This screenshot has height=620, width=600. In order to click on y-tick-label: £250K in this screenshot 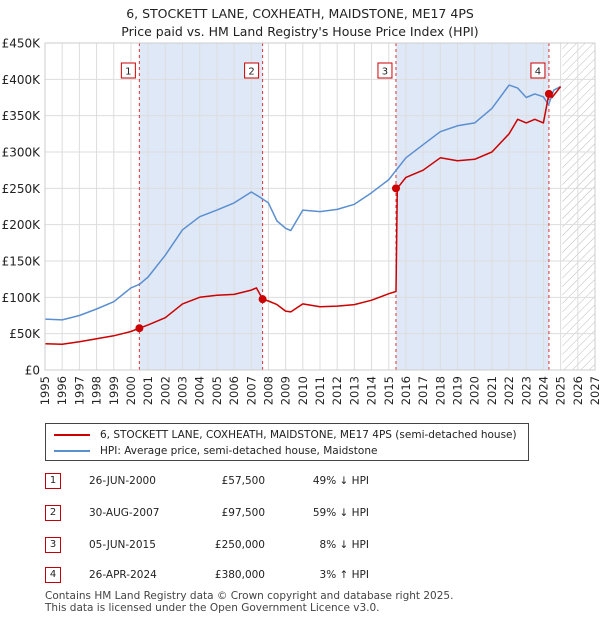, I will do `click(22, 189)`.